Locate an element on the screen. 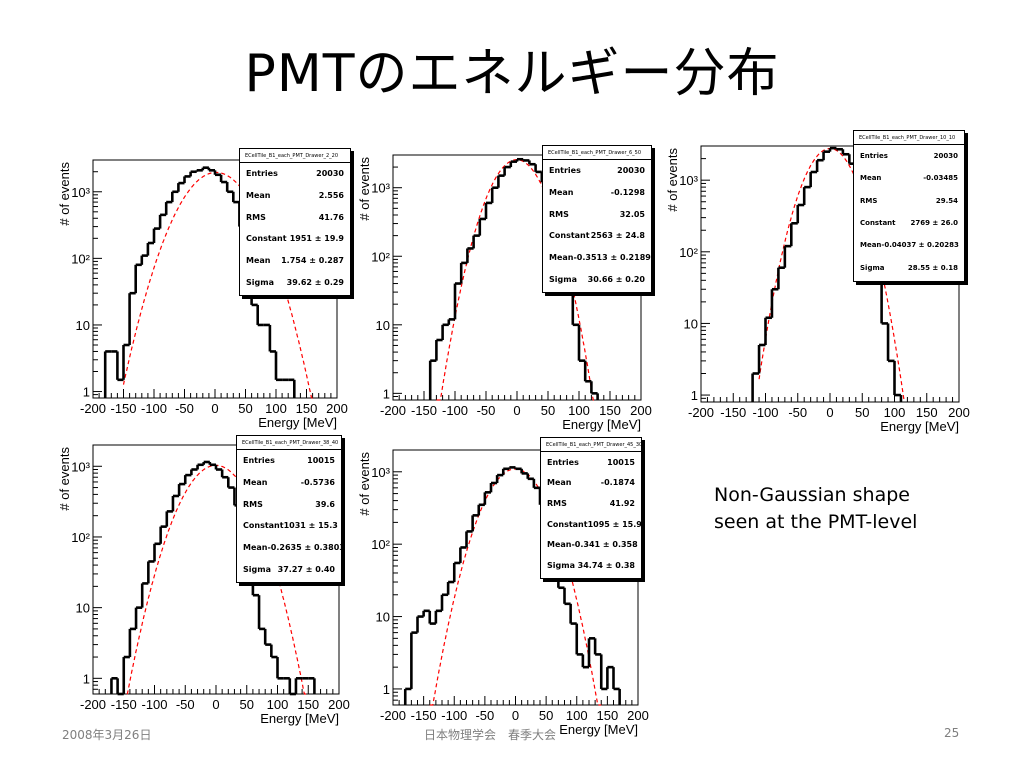 The width and height of the screenshot is (1024, 768). stats-row: Sigma 30.66 ± 0.20 is located at coordinates (597, 279).